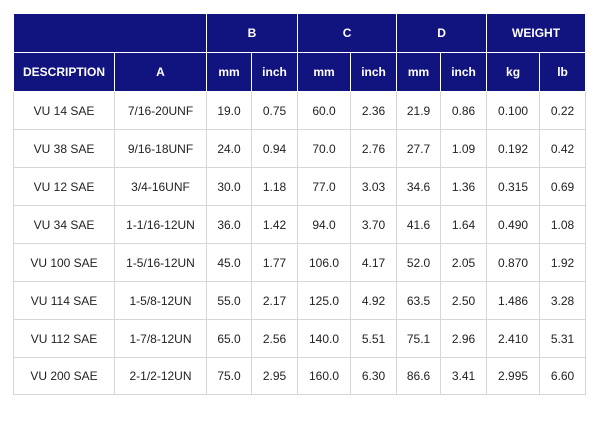  What do you see at coordinates (110, 33) in the screenshot?
I see `blank-header-cell` at bounding box center [110, 33].